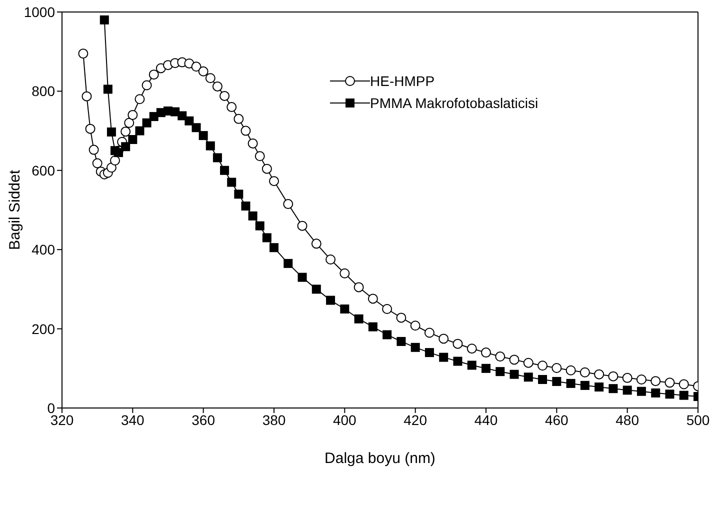  Describe the element at coordinates (344, 420) in the screenshot. I see `x-tick-label: 400` at that location.